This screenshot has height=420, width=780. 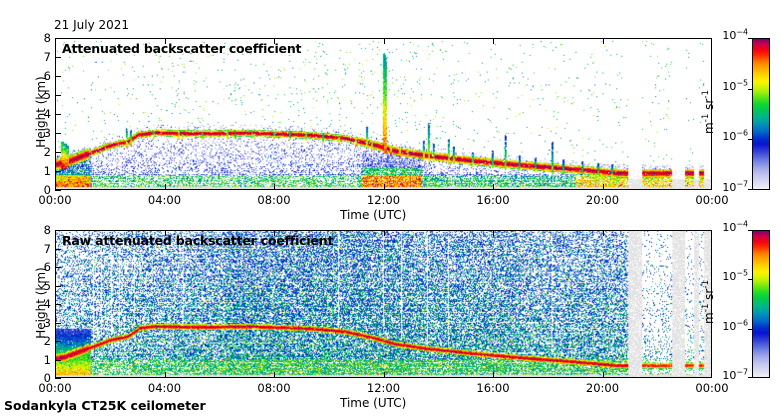 I want to click on x-axis-label-top: Time (UTC), so click(x=373, y=215).